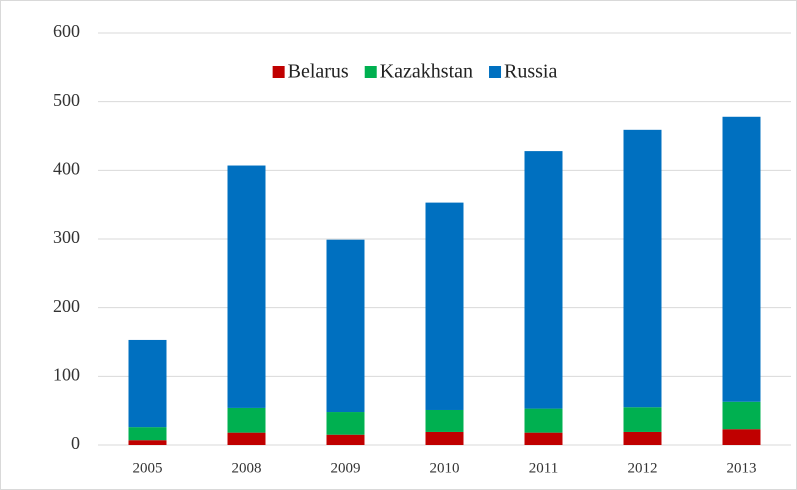 The image size is (797, 490). I want to click on y-tick-label: 400, so click(66, 168).